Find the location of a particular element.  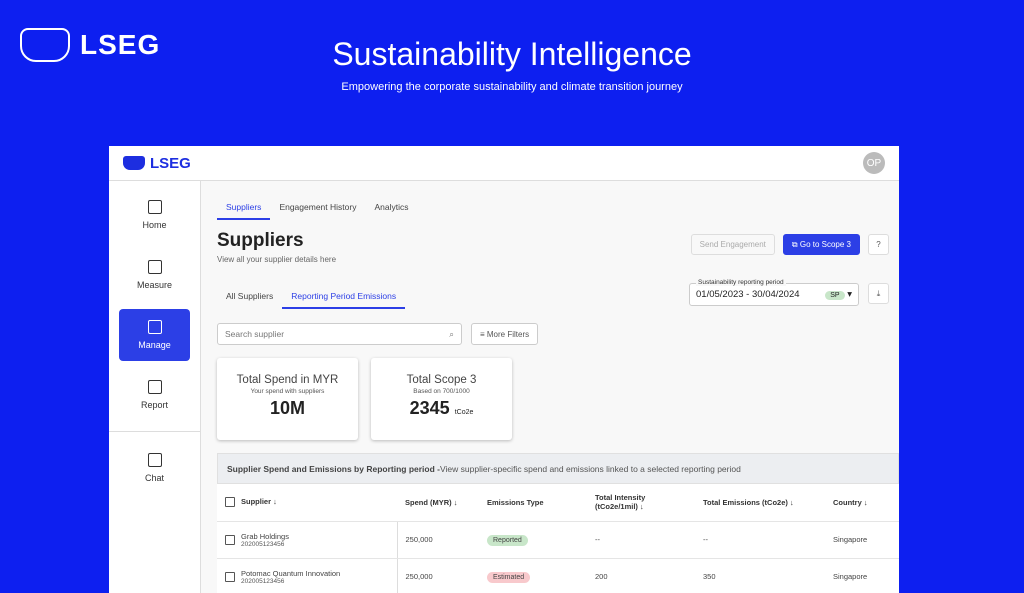

unit: tCo2e is located at coordinates (464, 412).